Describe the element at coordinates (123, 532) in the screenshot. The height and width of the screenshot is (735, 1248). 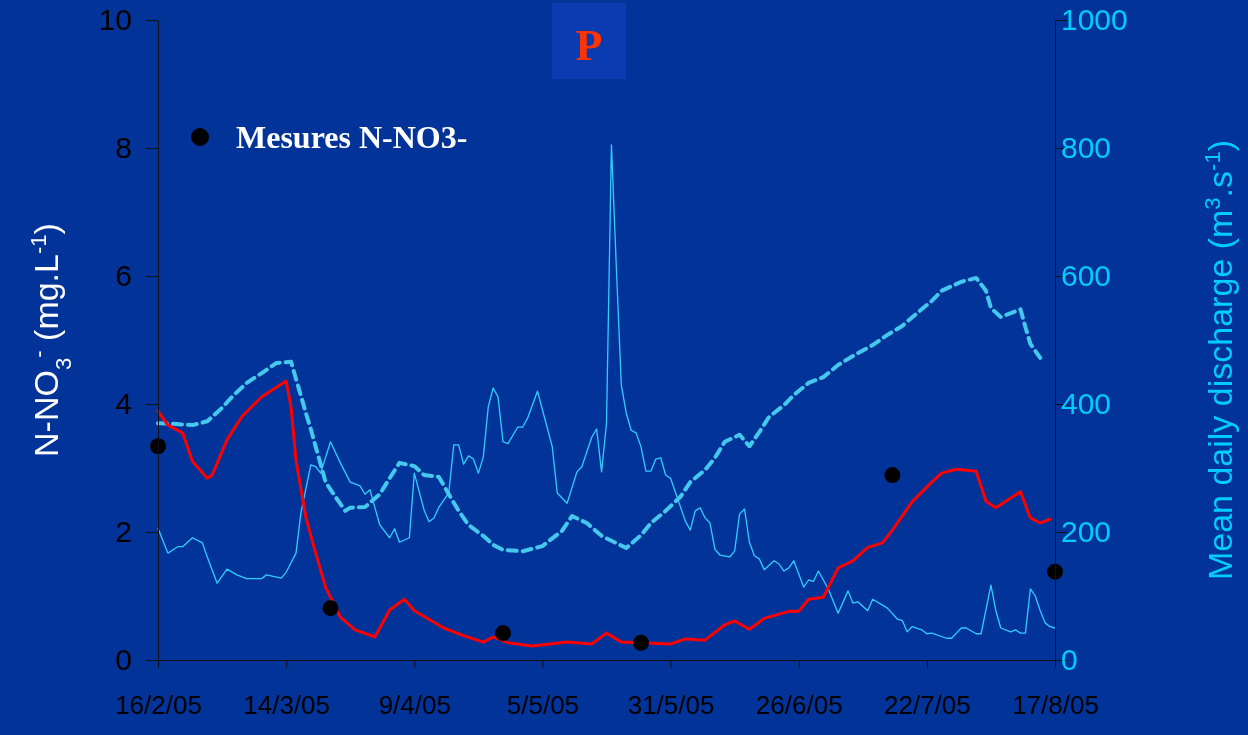
I see `y-tick-label: 2` at that location.